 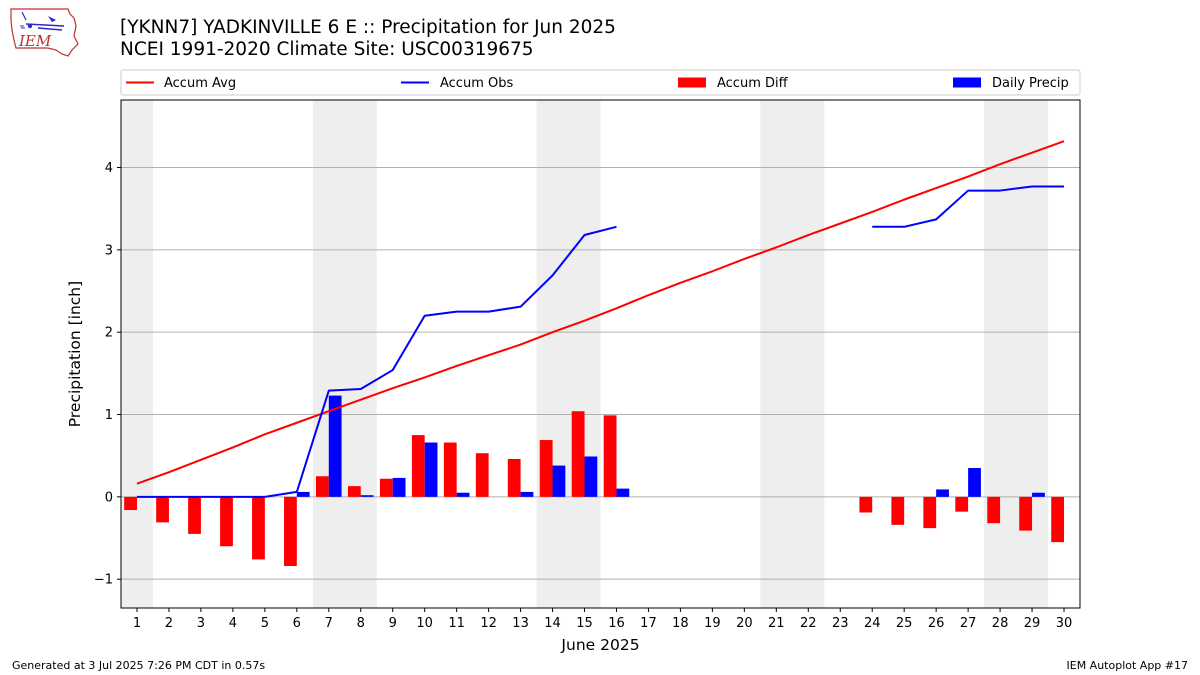 What do you see at coordinates (692, 82) in the screenshot?
I see `legend-accum-diff-swatch` at bounding box center [692, 82].